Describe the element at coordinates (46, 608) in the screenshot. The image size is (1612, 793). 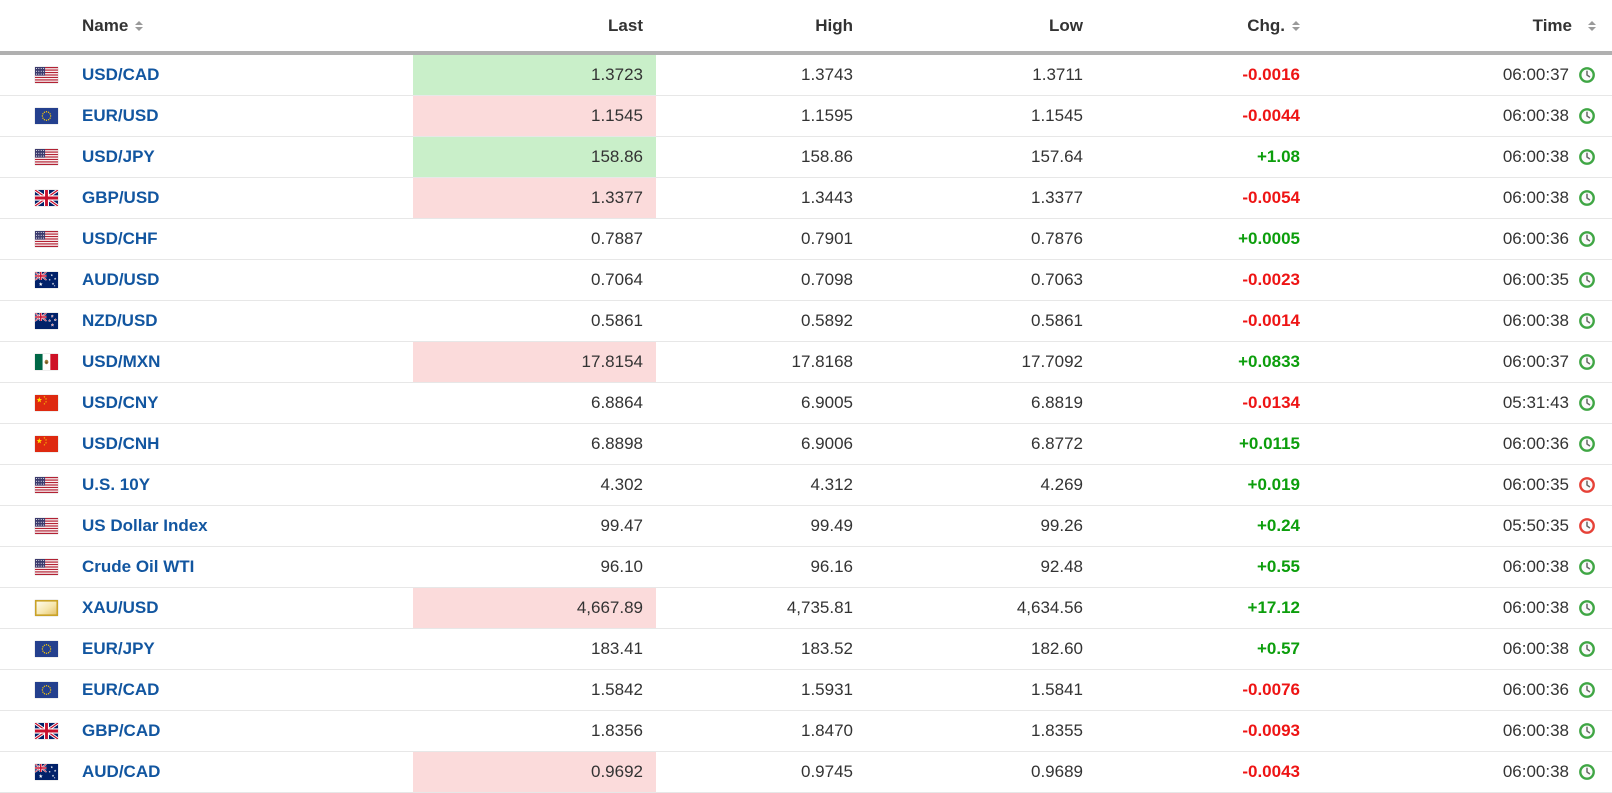
I see `gold-icon` at that location.